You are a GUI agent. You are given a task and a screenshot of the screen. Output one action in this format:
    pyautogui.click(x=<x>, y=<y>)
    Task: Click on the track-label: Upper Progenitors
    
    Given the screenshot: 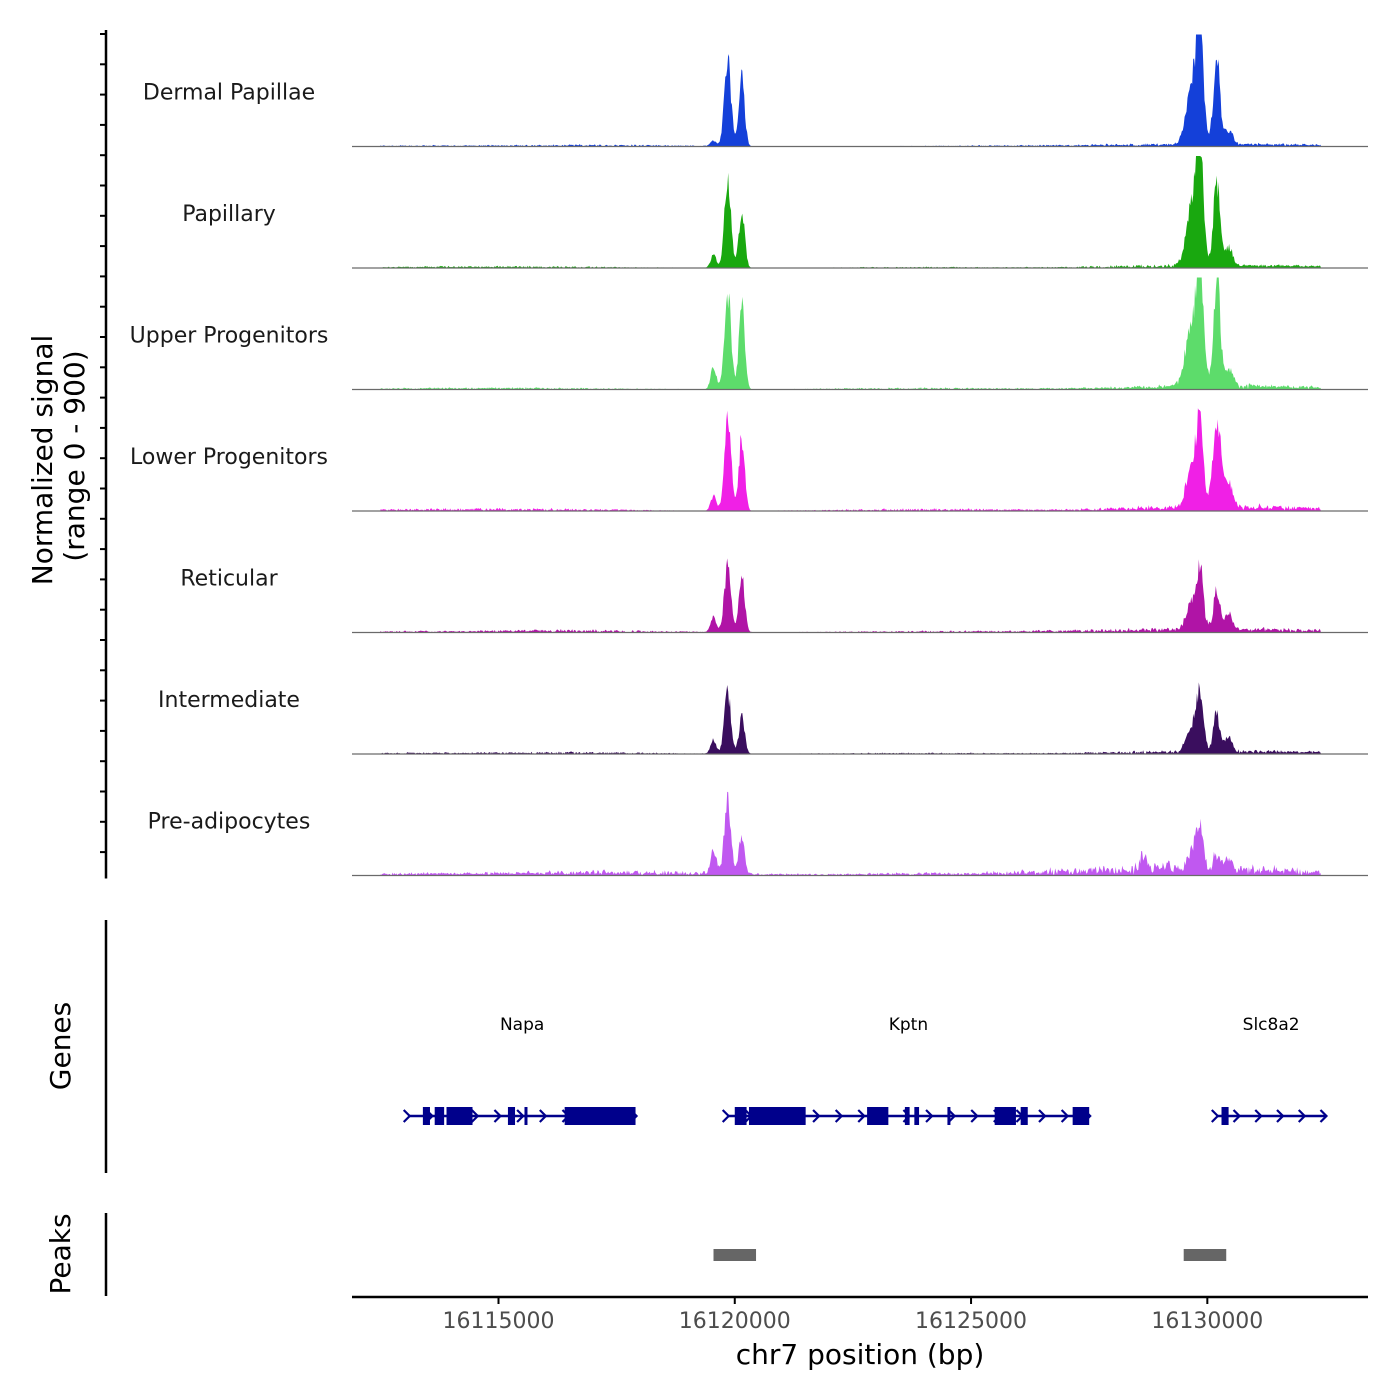 What is the action you would take?
    pyautogui.click(x=229, y=336)
    